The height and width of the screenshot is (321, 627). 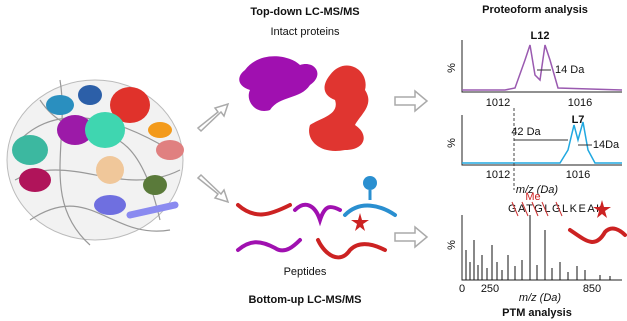 I want to click on label: L12, so click(x=540, y=36).